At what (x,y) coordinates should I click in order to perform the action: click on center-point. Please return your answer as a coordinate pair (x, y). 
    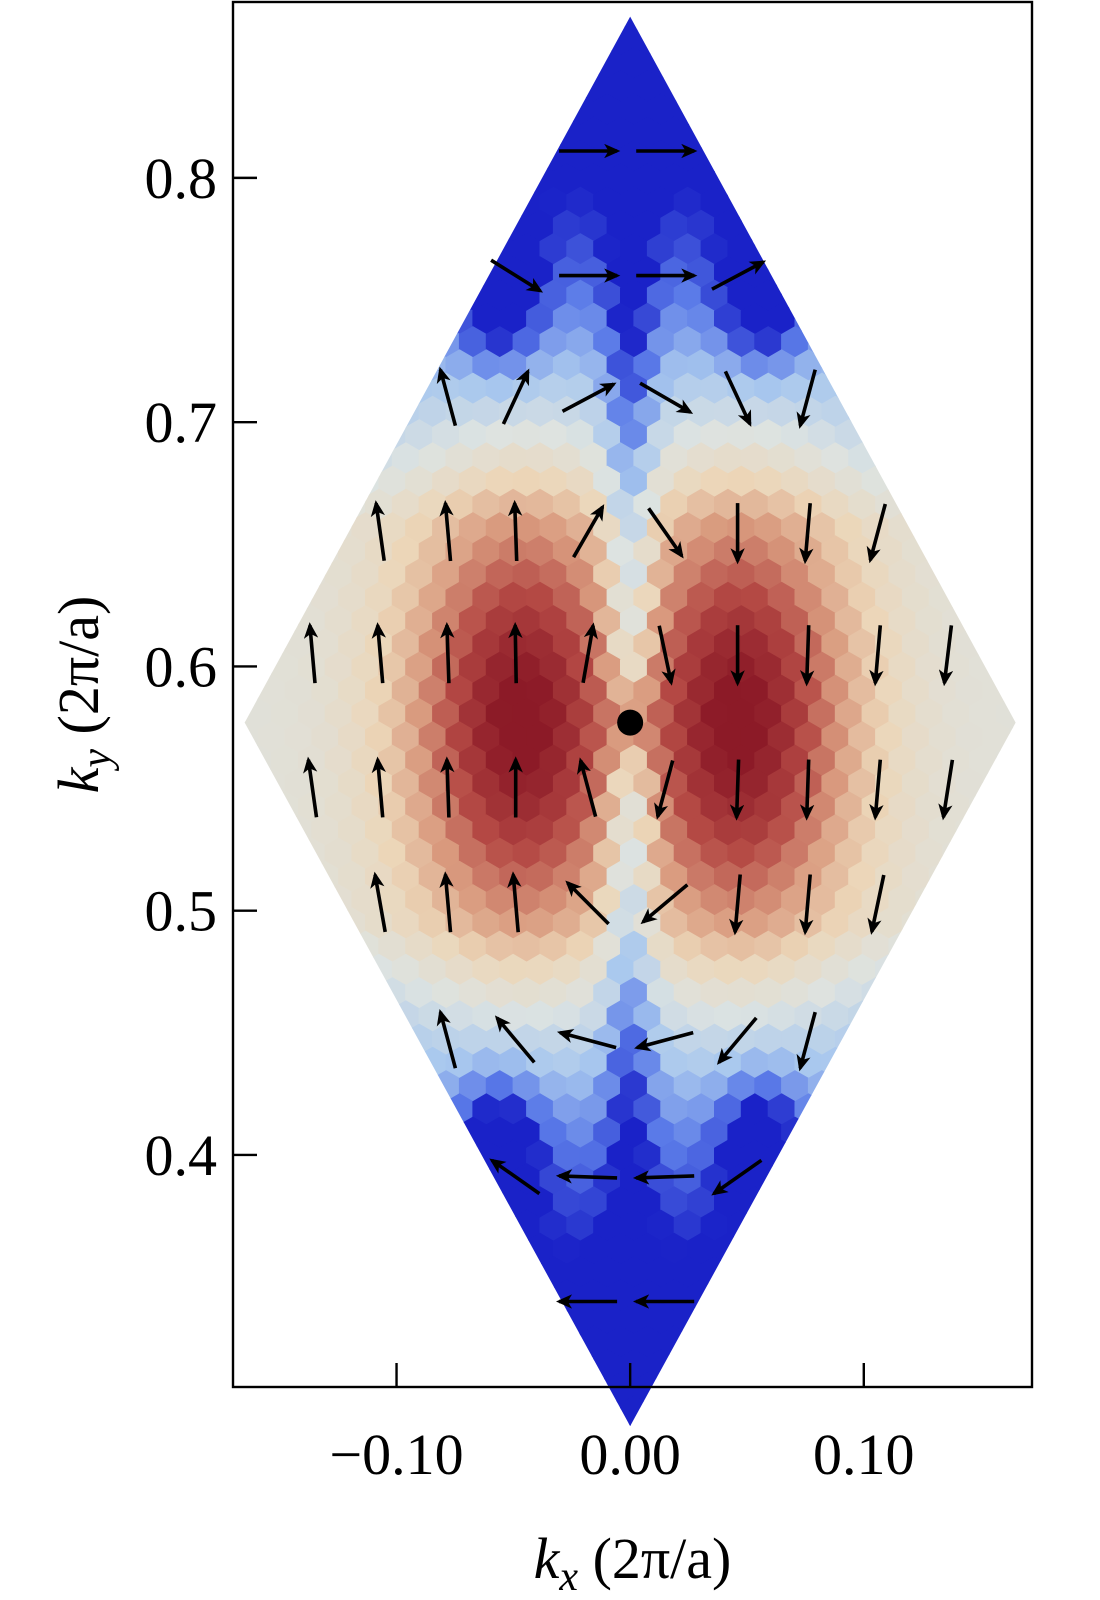
    Looking at the image, I should click on (630, 722).